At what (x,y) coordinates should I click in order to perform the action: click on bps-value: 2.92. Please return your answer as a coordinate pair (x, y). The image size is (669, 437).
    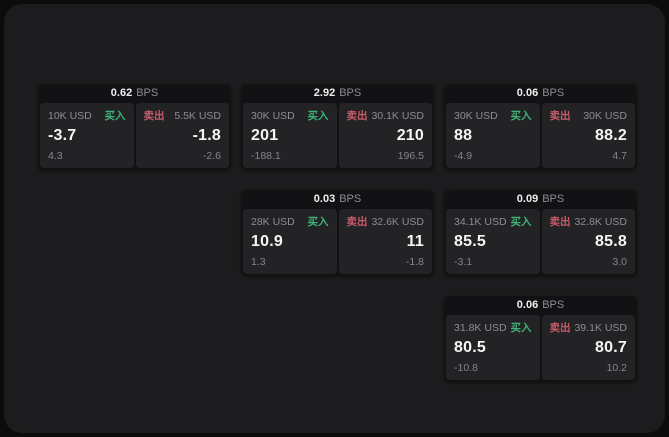
    Looking at the image, I should click on (324, 93).